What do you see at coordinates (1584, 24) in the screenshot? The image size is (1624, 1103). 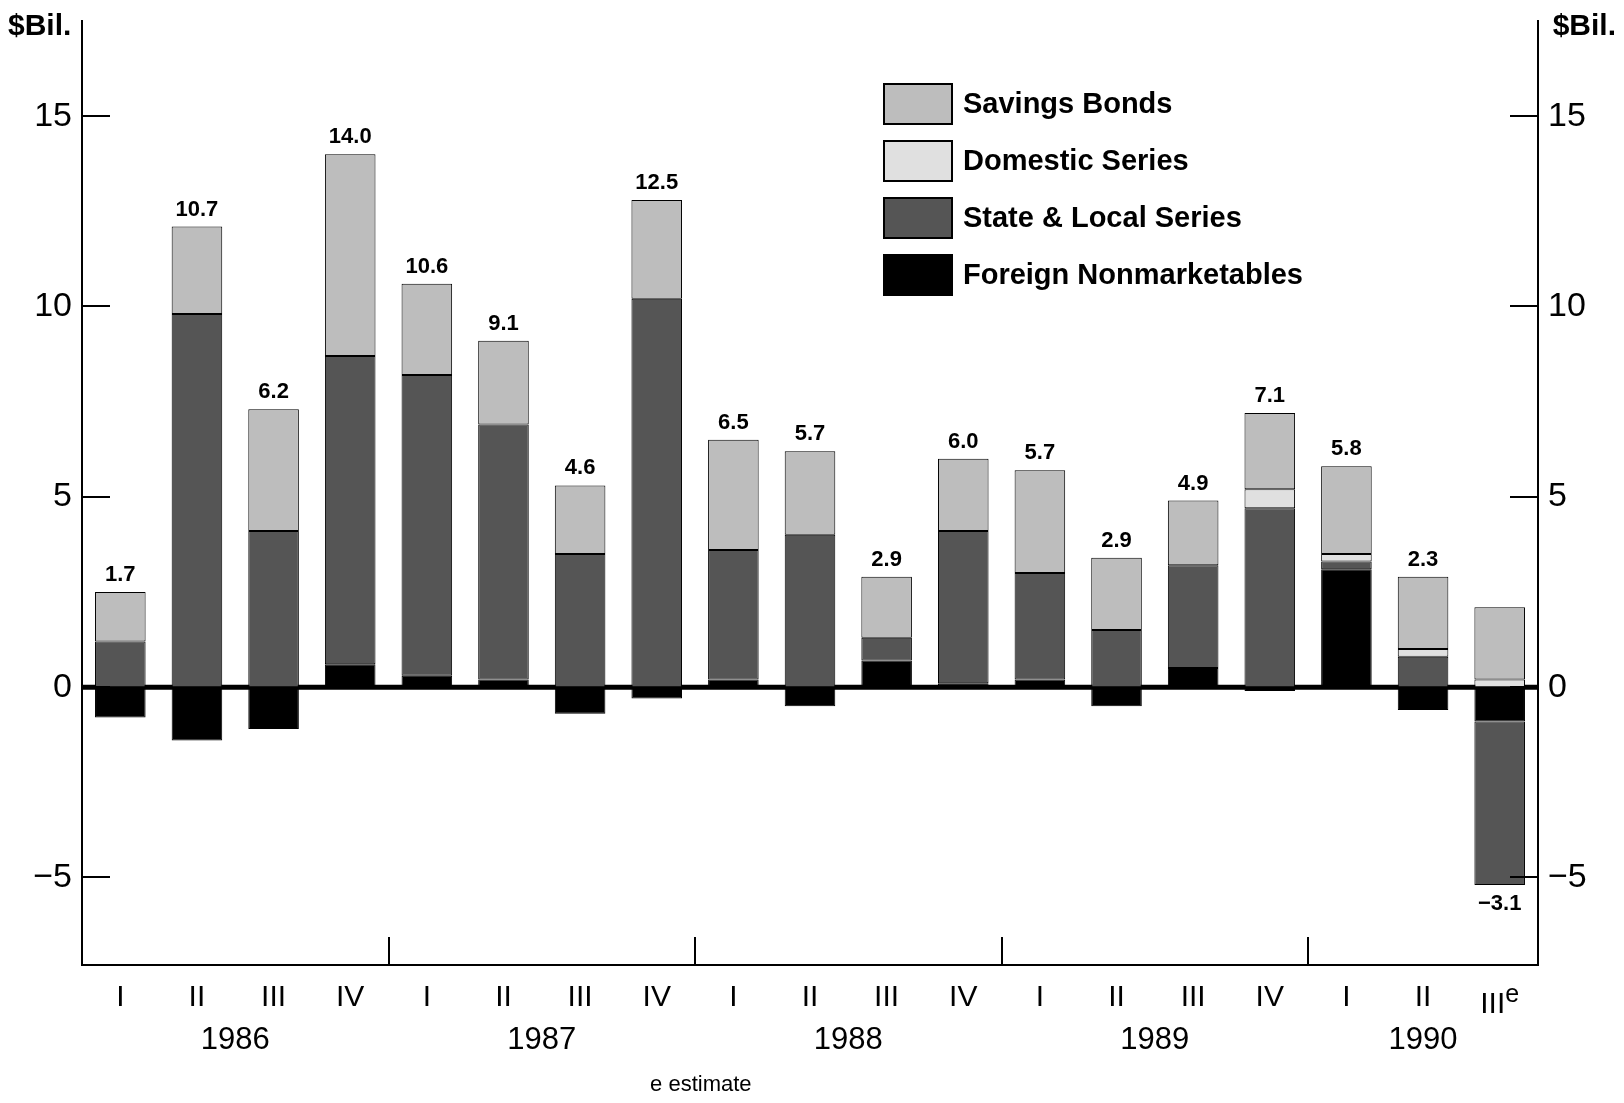 I see `y2-axis-title: $Bil.` at bounding box center [1584, 24].